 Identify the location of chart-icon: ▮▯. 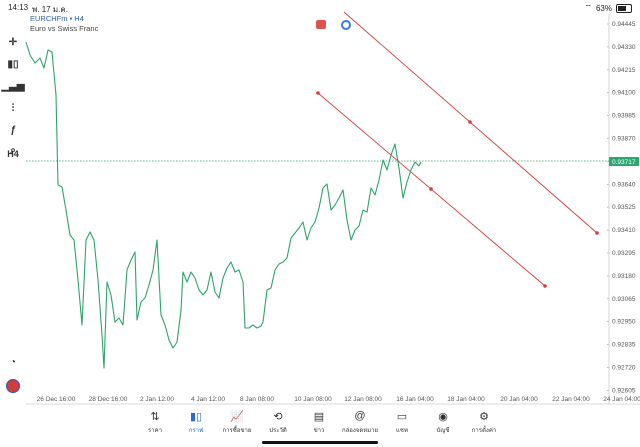
(196, 416).